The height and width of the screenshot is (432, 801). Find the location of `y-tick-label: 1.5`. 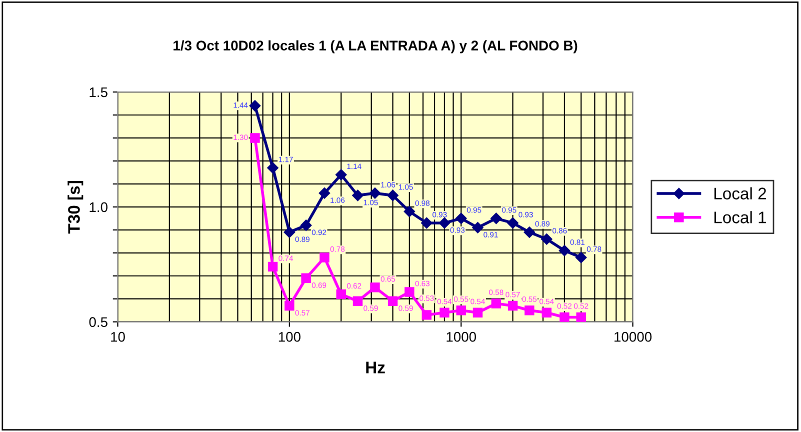

y-tick-label: 1.5 is located at coordinates (99, 92).